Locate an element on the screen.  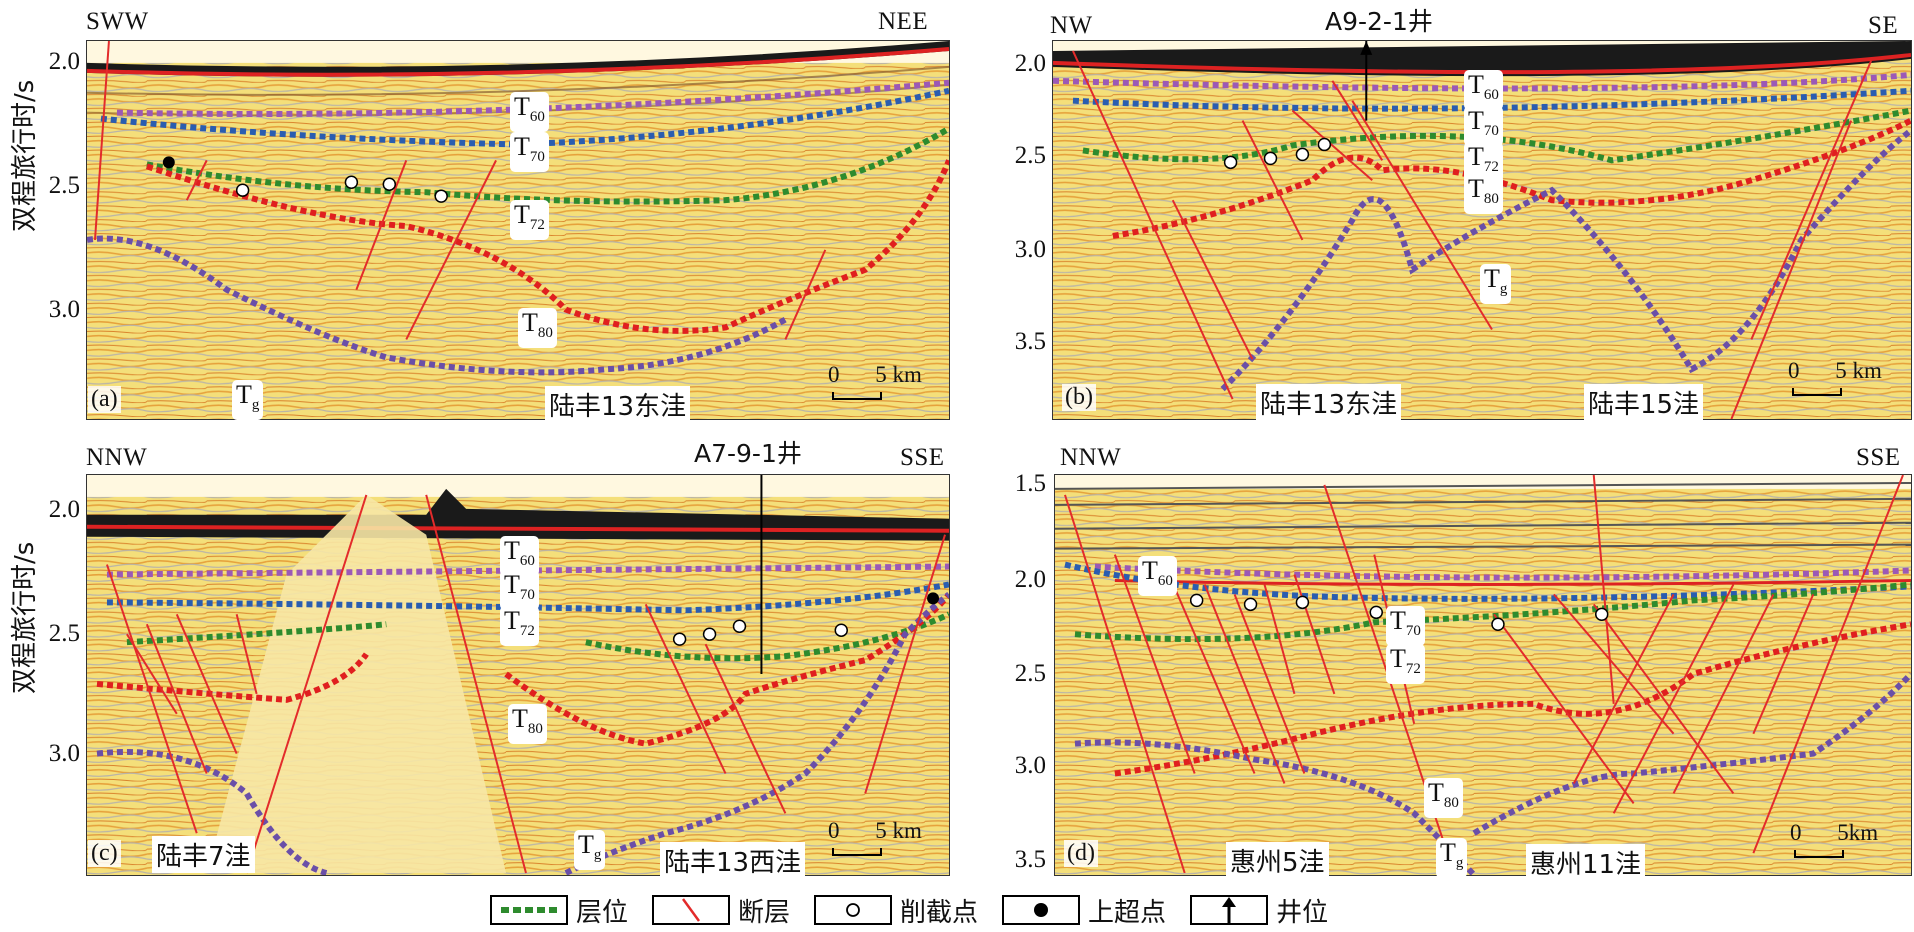
tick-d-3: 2.5 is located at coordinates (1030, 673).